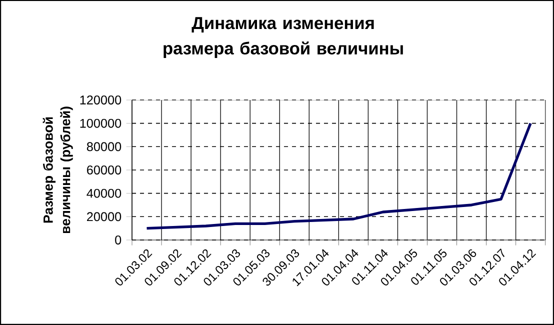 This screenshot has width=554, height=325. I want to click on y-axis-title: Размер базовой величины (рублей), so click(57, 170).